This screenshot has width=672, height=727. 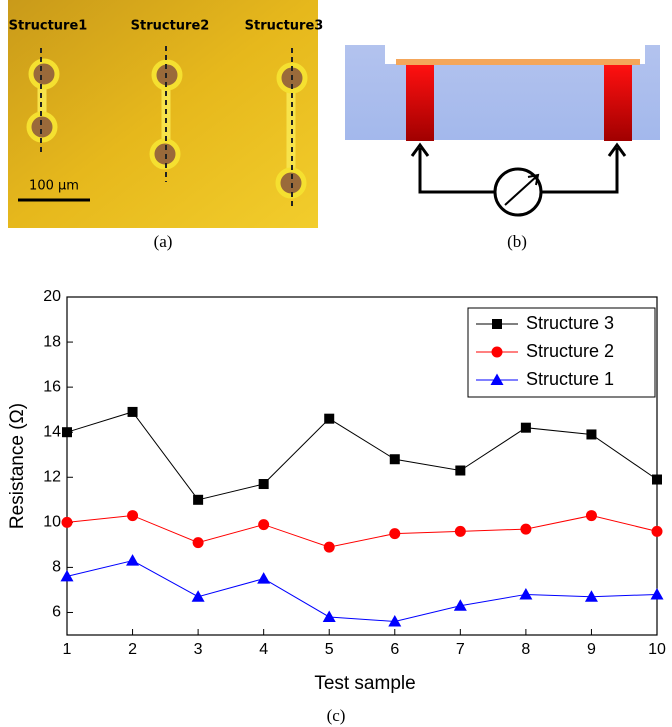 What do you see at coordinates (591, 649) in the screenshot?
I see `x-tick-label: 9` at bounding box center [591, 649].